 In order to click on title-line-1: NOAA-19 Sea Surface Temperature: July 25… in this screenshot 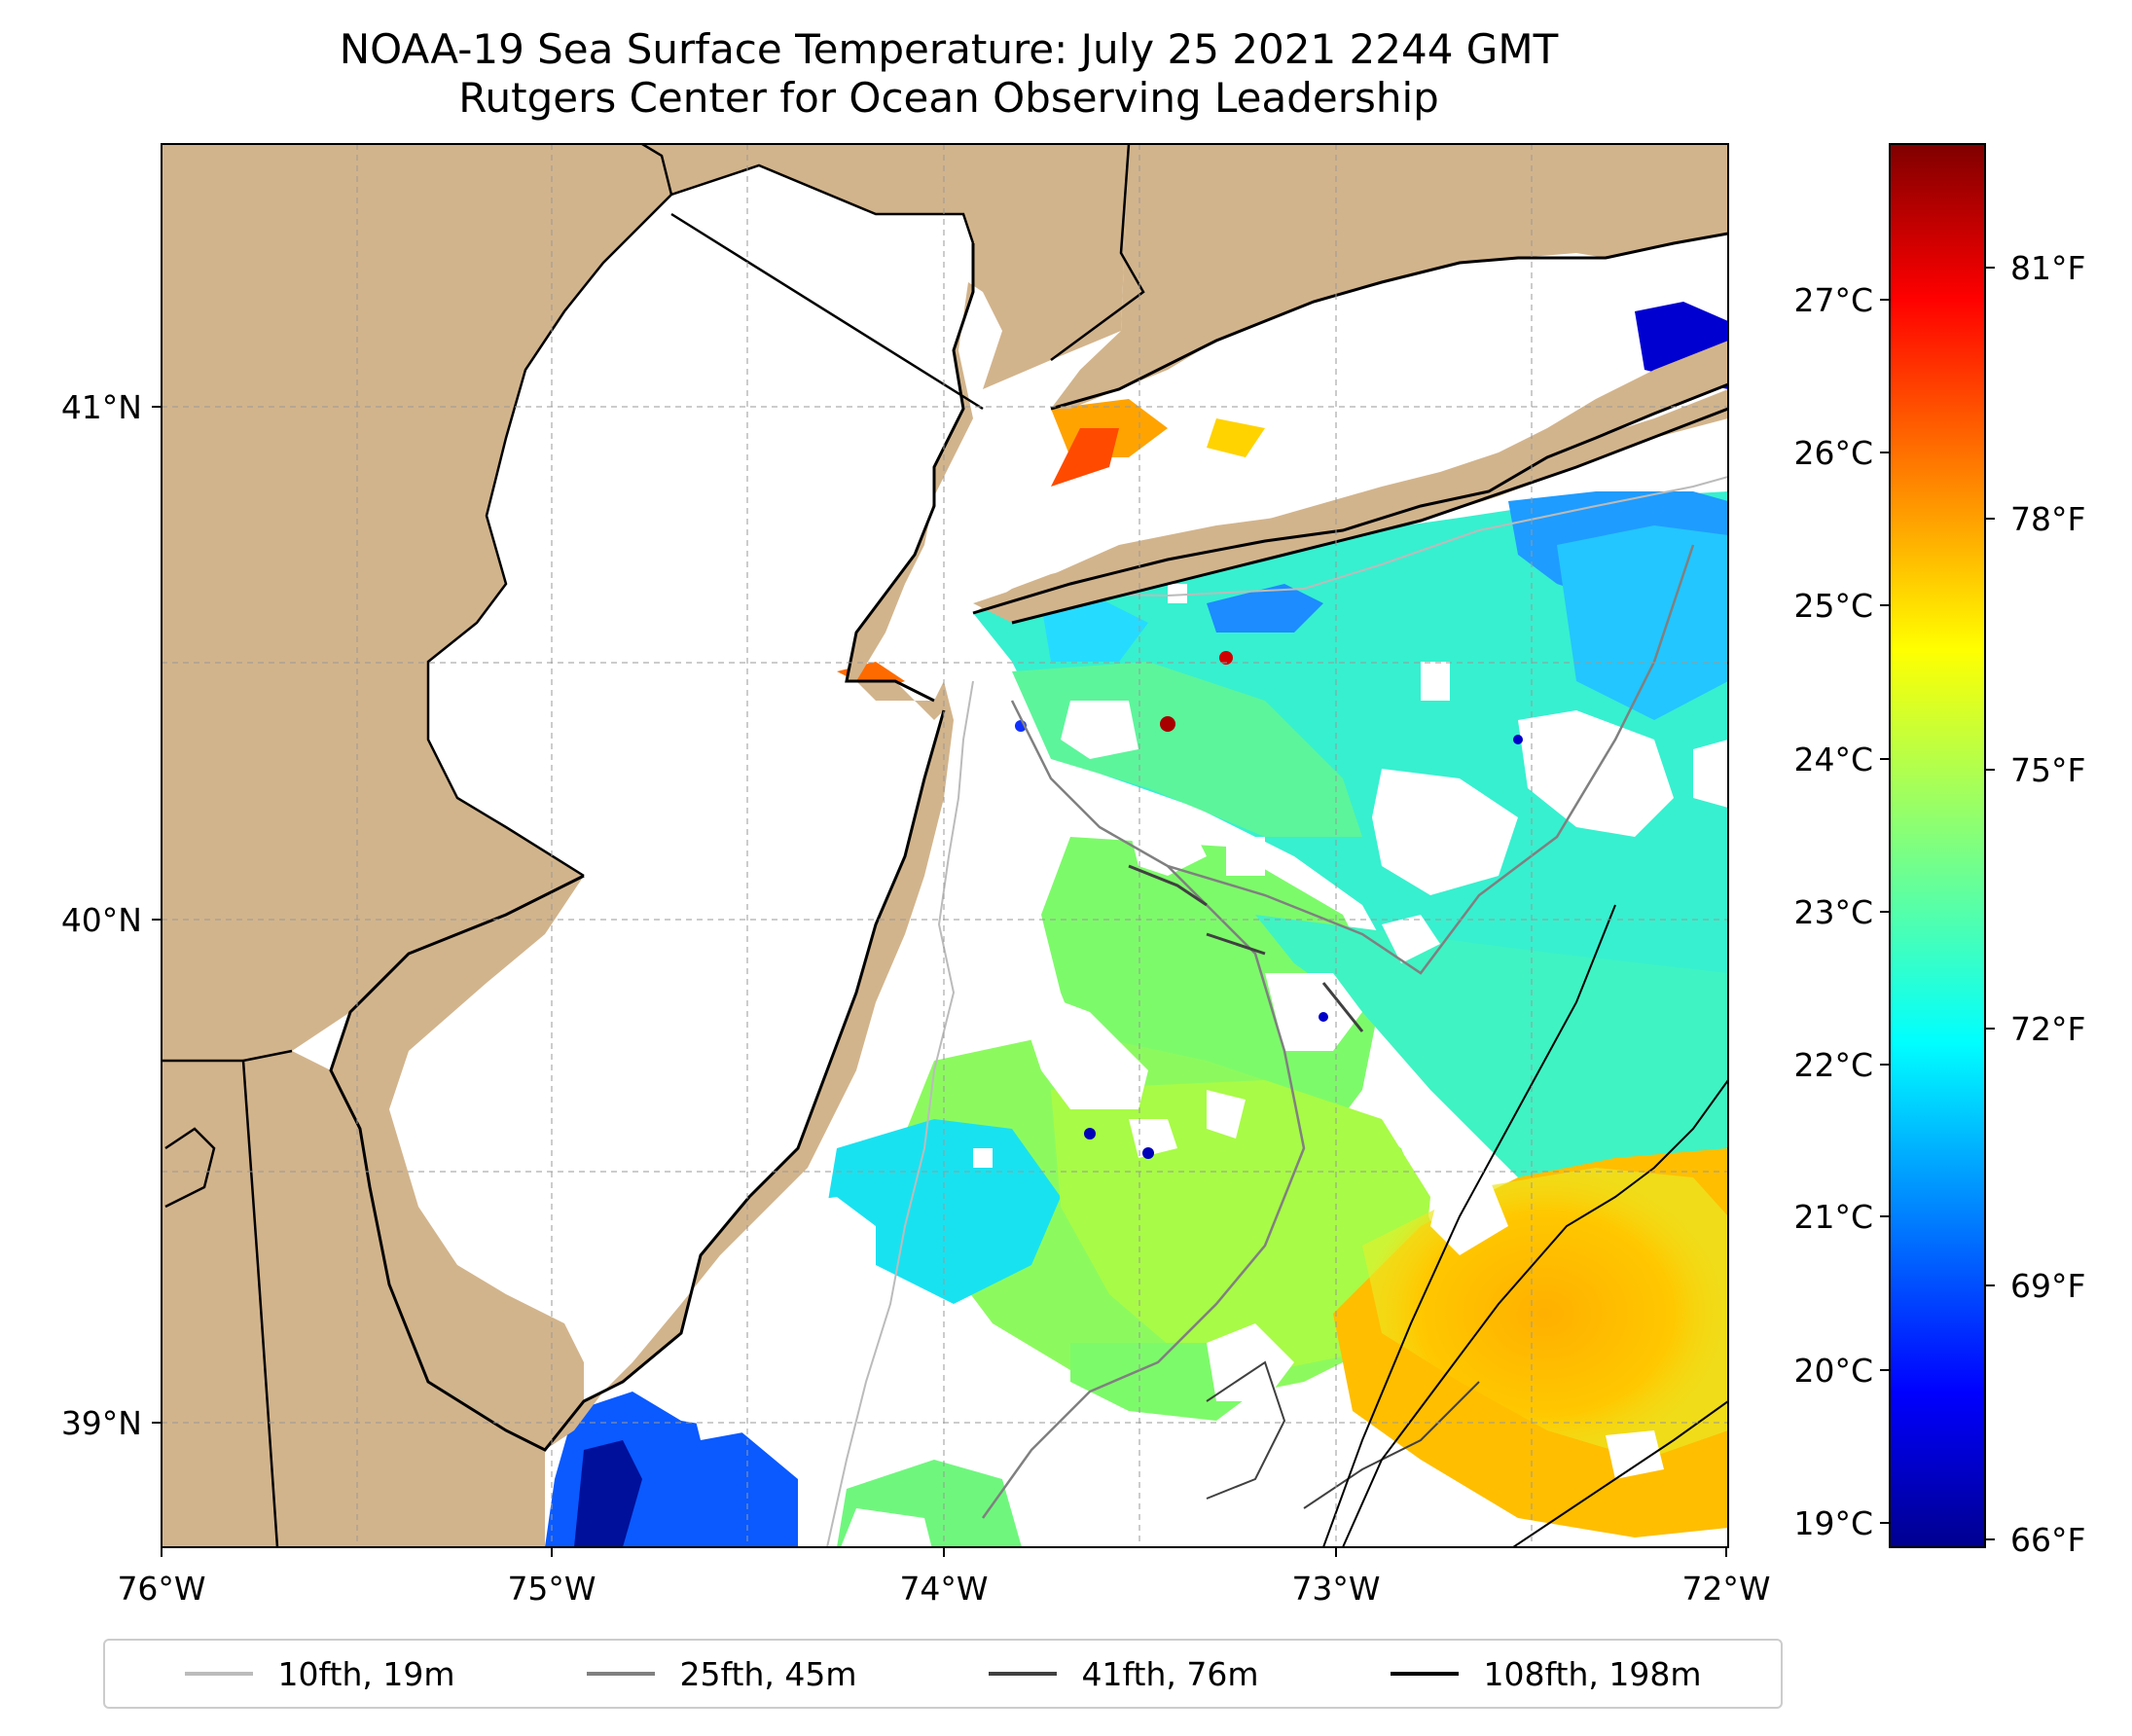, I will do `click(949, 49)`.